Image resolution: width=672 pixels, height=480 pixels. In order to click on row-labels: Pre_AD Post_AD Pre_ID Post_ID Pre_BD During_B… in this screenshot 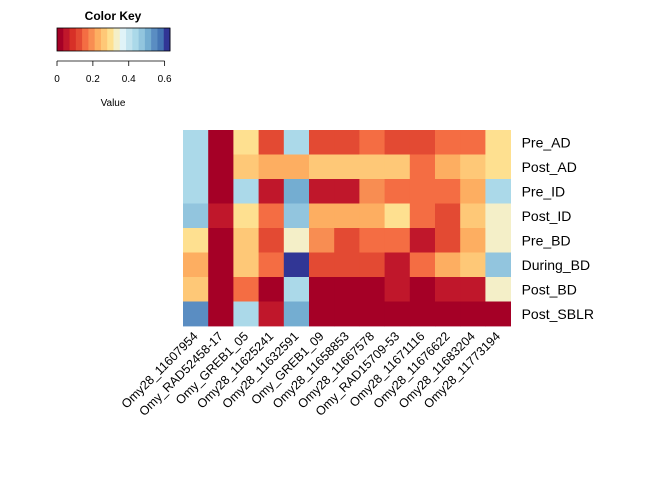, I will do `click(558, 228)`.